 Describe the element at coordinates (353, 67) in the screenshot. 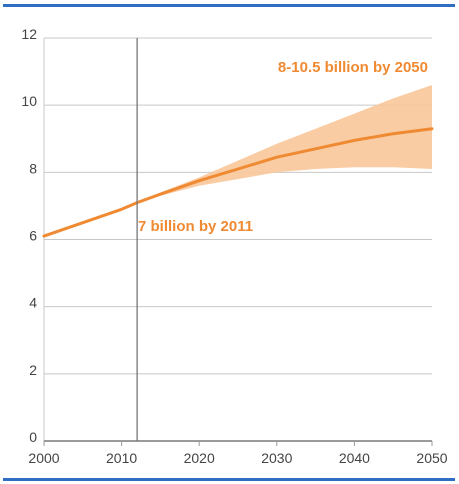

I see `annotation-2050: 8-10.5 billion by 2050` at that location.